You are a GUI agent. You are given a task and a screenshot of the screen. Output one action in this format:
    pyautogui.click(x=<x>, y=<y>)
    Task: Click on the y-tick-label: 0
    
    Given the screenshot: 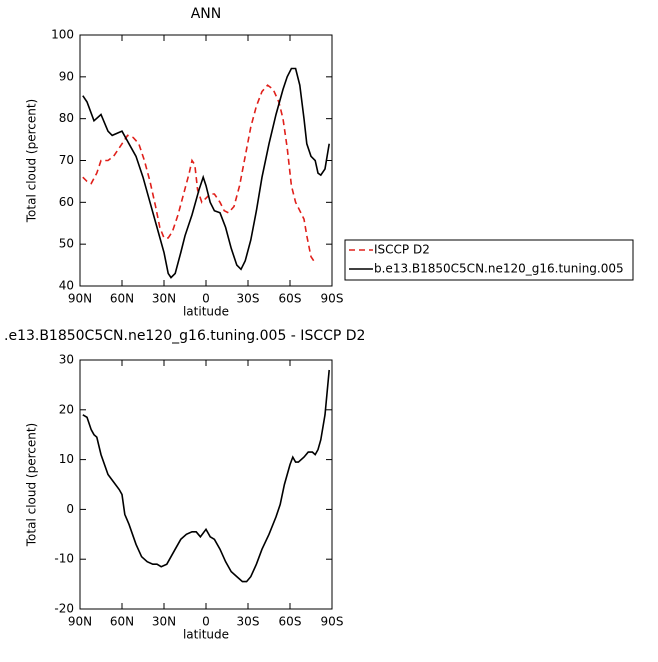 What is the action you would take?
    pyautogui.click(x=70, y=509)
    